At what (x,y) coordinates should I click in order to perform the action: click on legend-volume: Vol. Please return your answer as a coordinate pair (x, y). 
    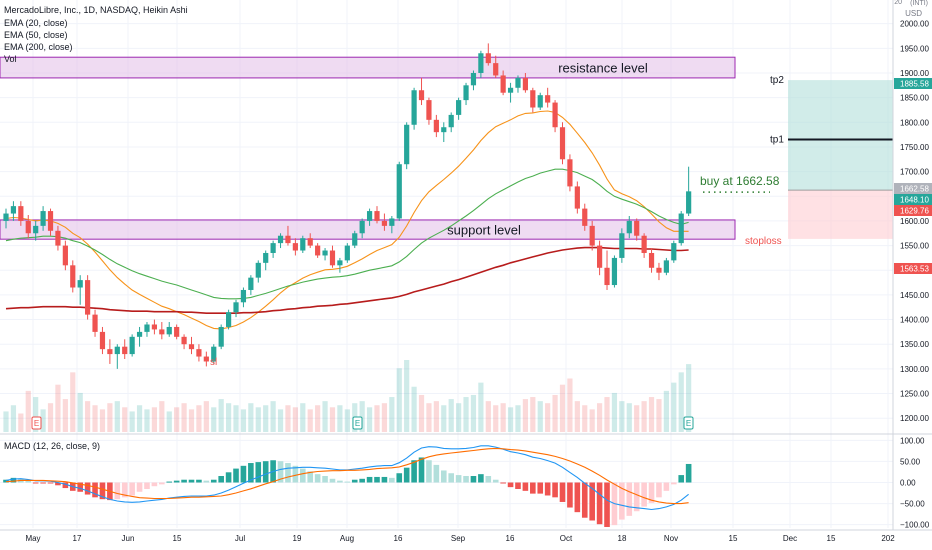
    Looking at the image, I should click on (10, 59).